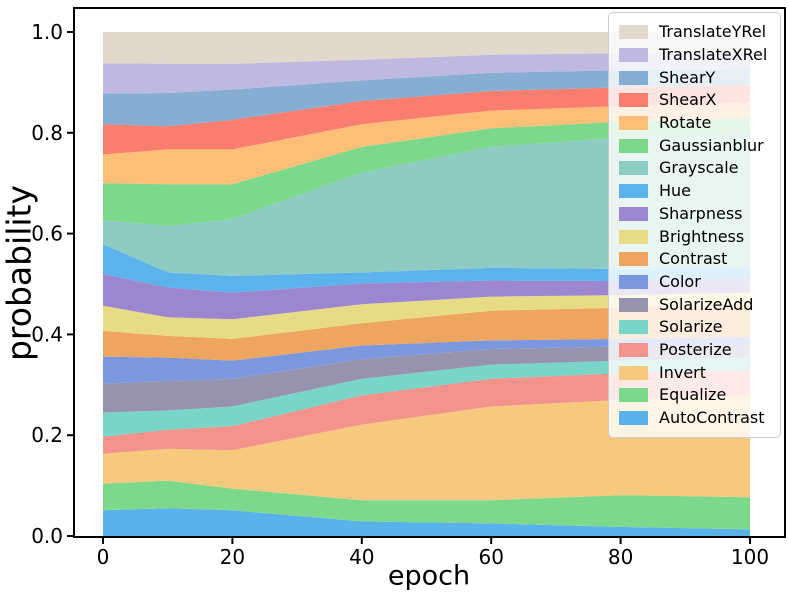 This screenshot has height=598, width=789. What do you see at coordinates (490, 557) in the screenshot?
I see `x-tick-label: 60` at bounding box center [490, 557].